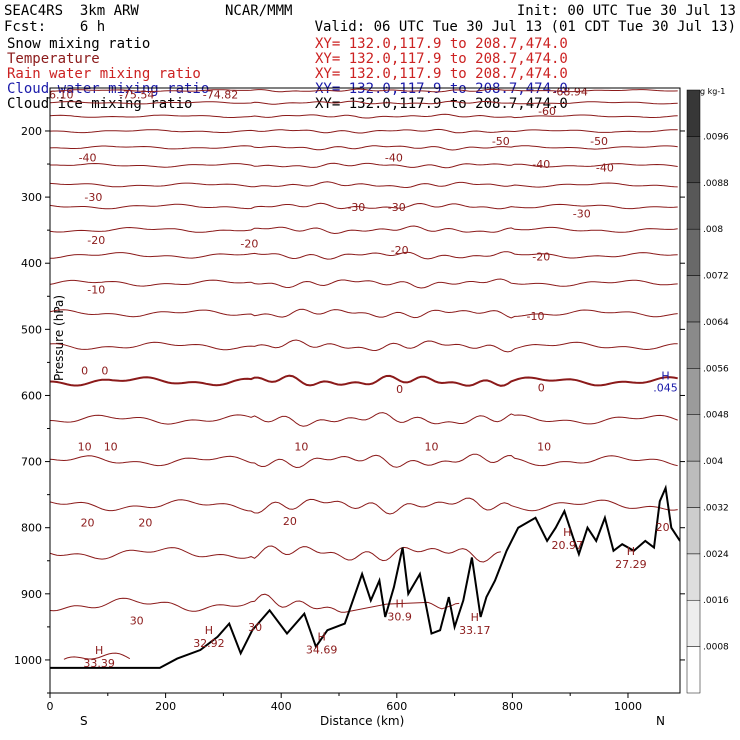  What do you see at coordinates (475, 630) in the screenshot?
I see `high-value-label: 33.17` at bounding box center [475, 630].